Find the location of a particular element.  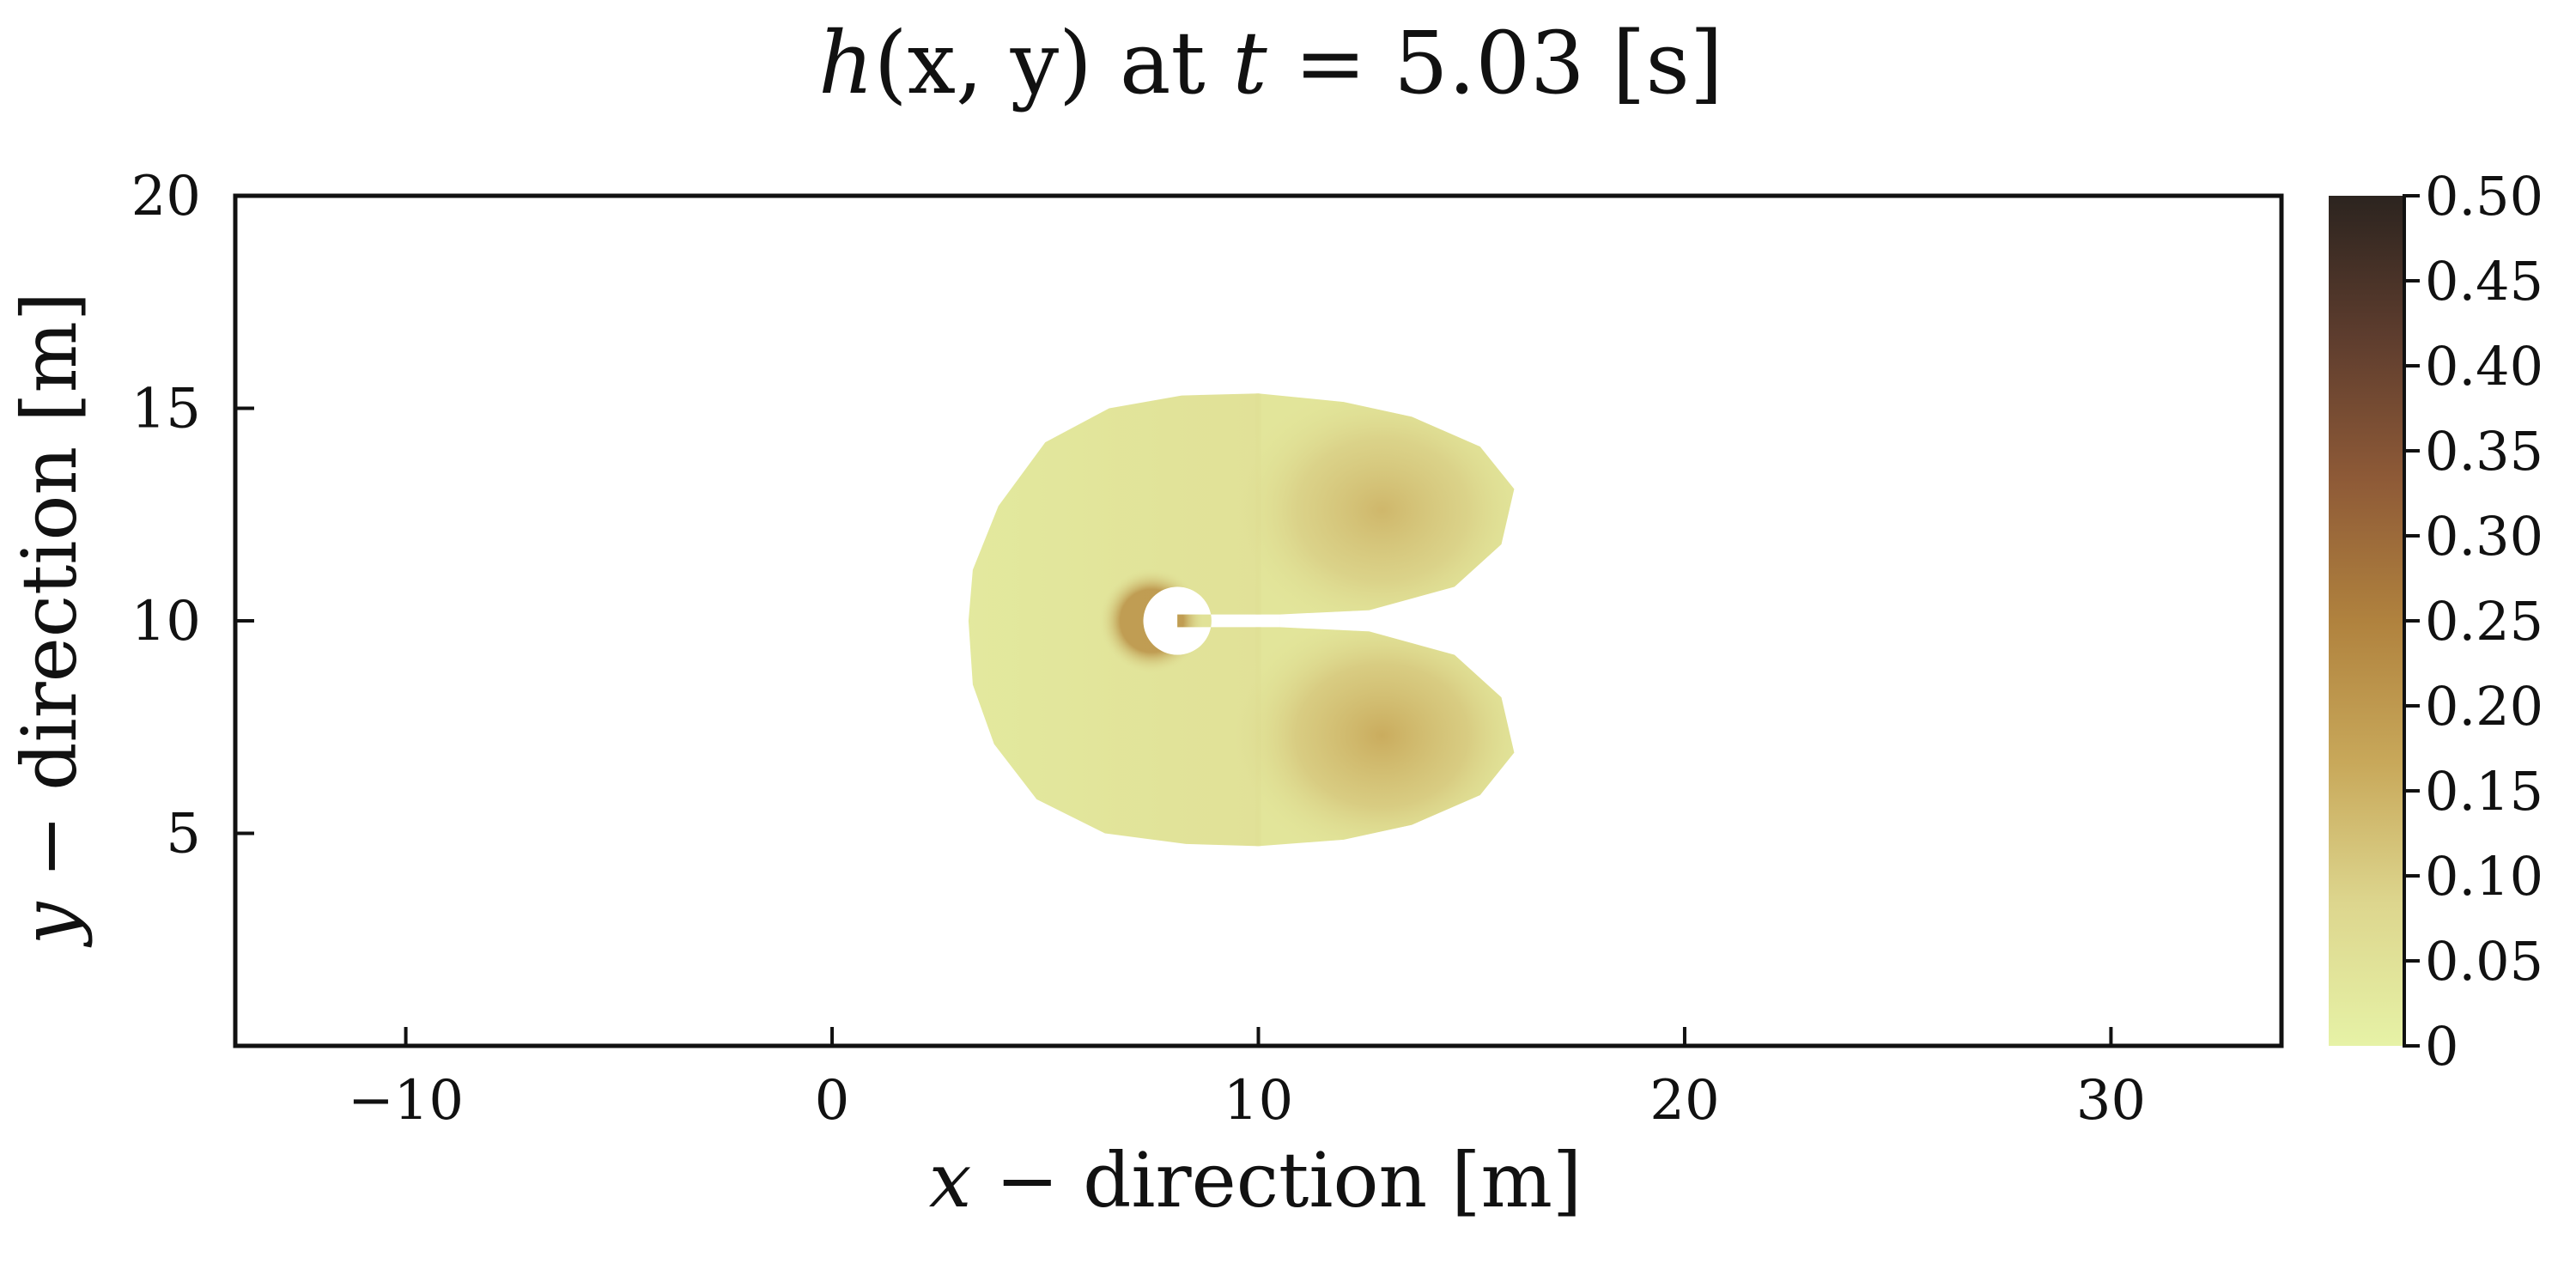

colorbar-tick-label: 0.25 is located at coordinates (2484, 621).